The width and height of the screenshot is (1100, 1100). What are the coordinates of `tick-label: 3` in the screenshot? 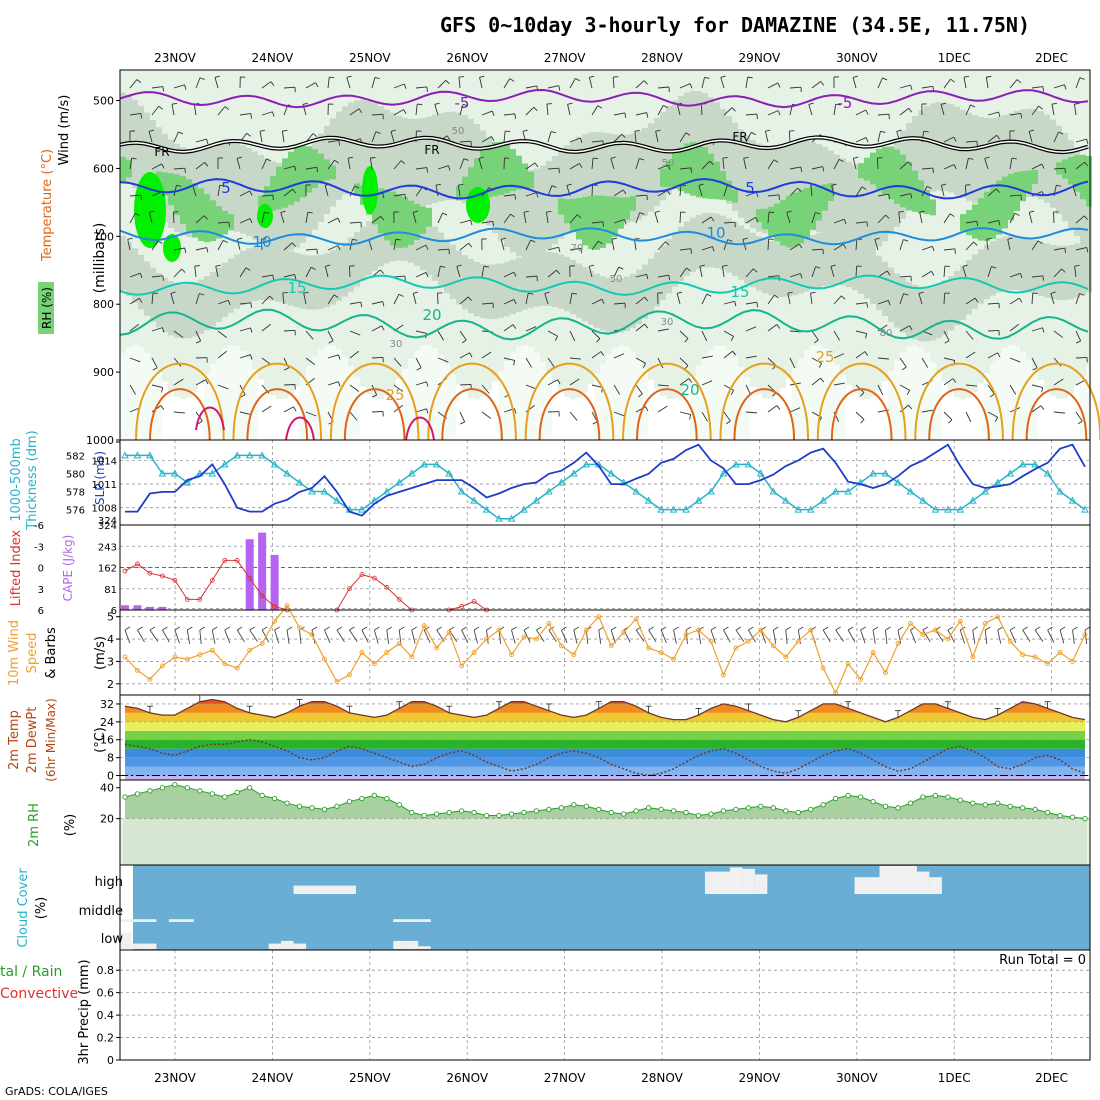 It's located at (110, 661).